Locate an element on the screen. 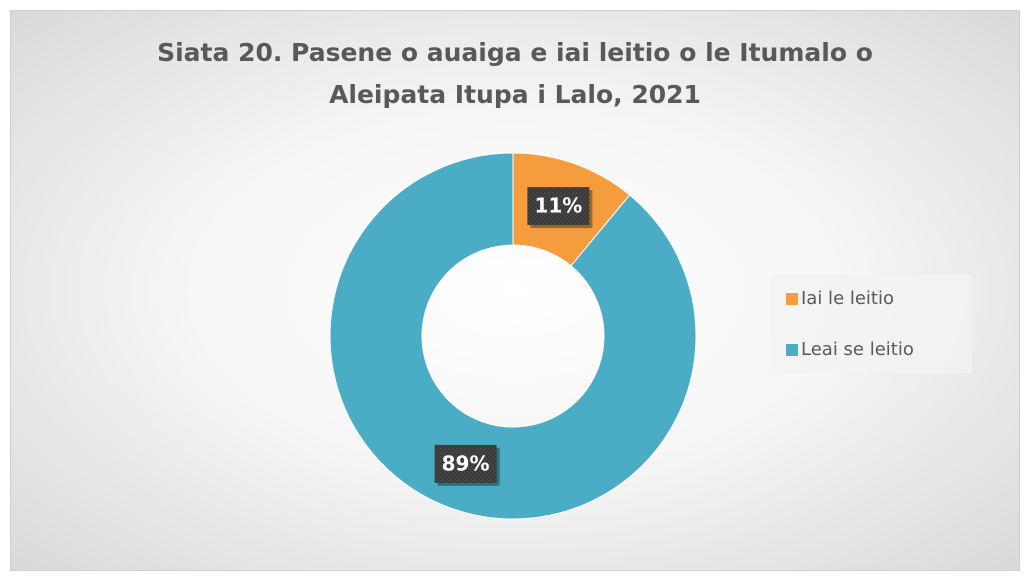 This screenshot has height=581, width=1030. legend-label: Iai le leitio is located at coordinates (847, 298).